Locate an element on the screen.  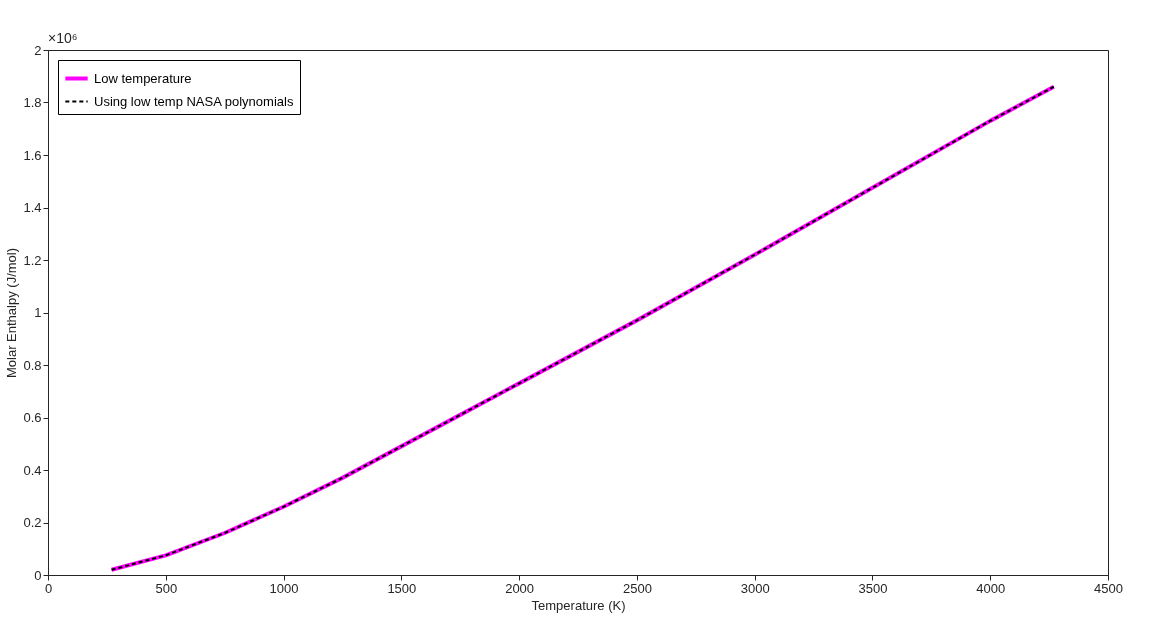
y-tick-label: 0.8 is located at coordinates (32, 365).